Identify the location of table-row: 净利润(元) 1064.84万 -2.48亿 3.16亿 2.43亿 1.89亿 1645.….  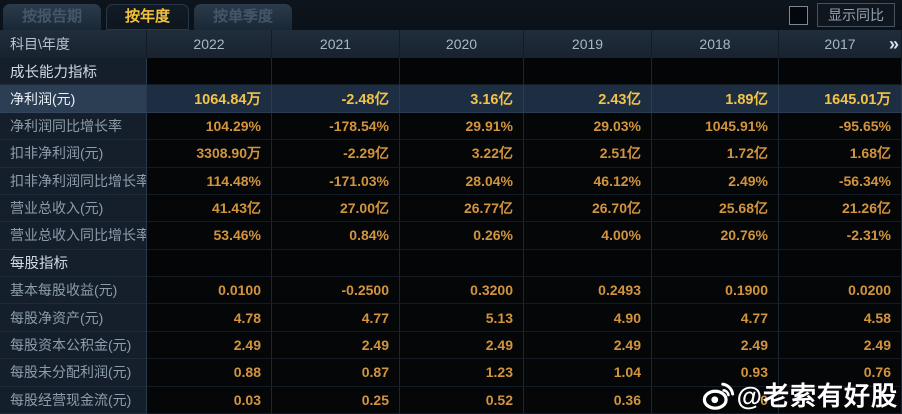
(451, 99).